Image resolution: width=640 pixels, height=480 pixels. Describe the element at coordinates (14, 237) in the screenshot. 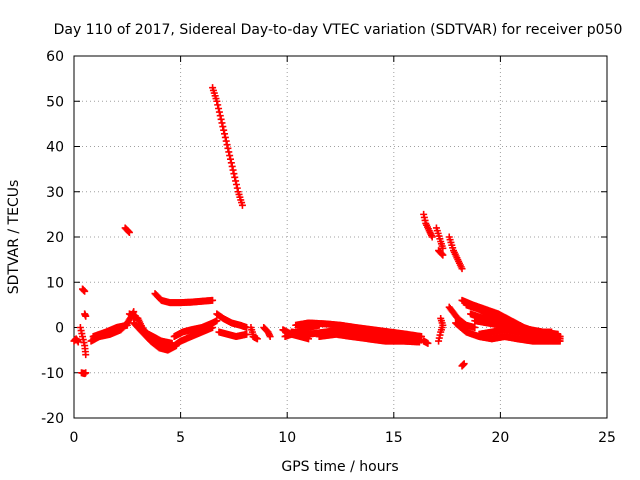

I see `y-axis-label: SDTVAR / TECUs` at that location.